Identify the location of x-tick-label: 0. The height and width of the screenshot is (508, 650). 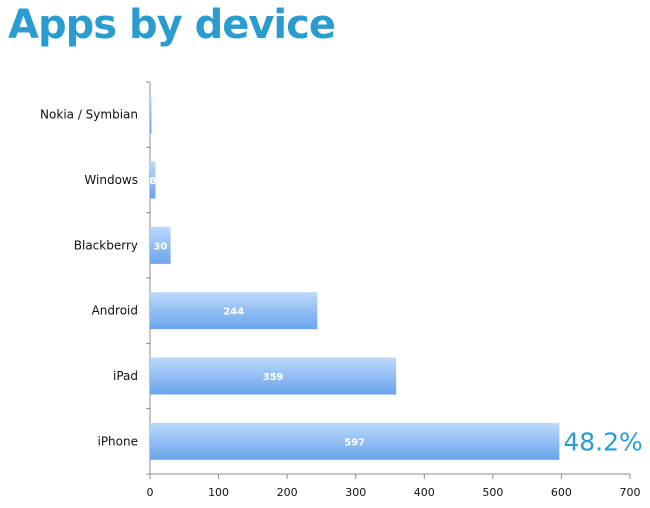
(150, 492).